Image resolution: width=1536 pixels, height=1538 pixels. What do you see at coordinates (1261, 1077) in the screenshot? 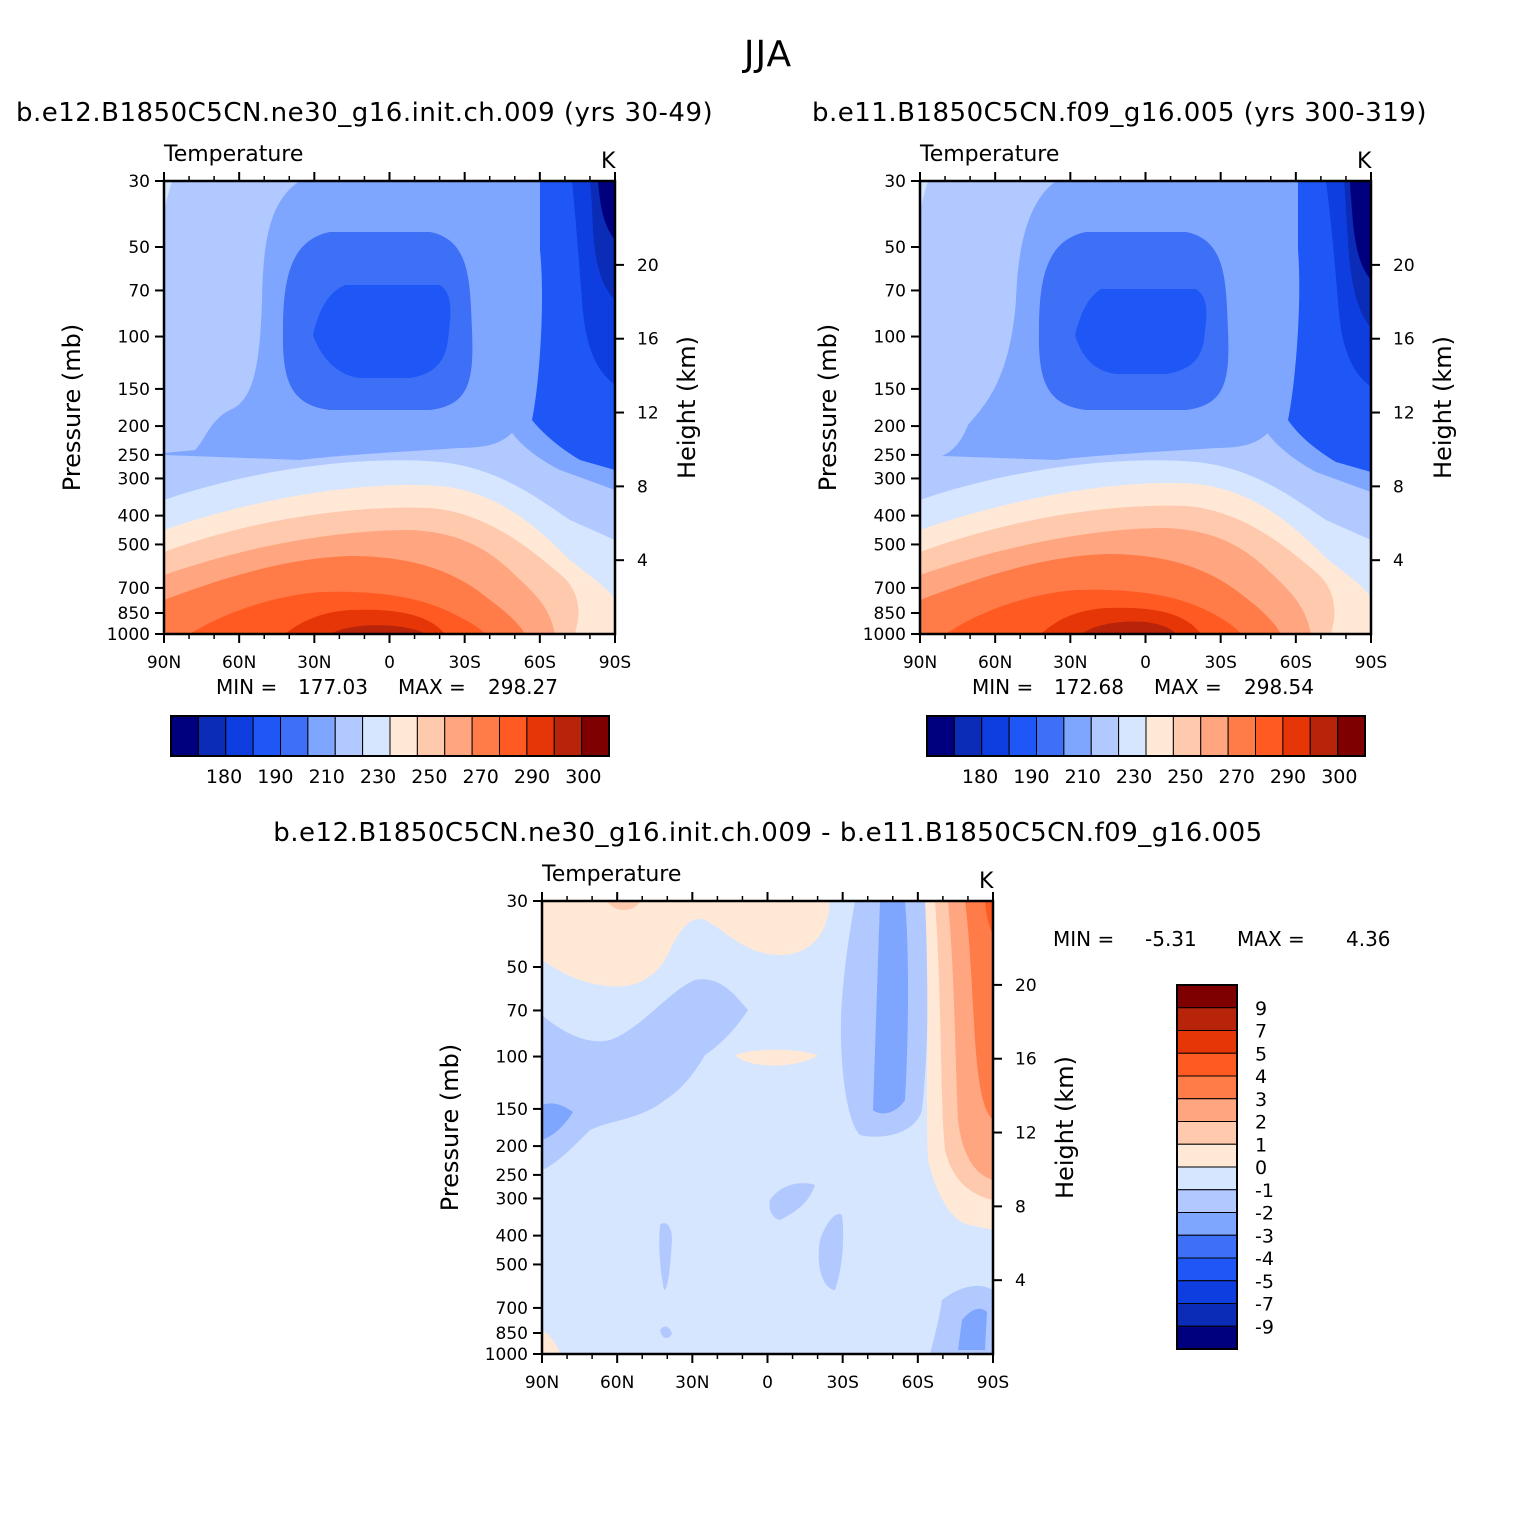
I see `colorbar-label: 4` at bounding box center [1261, 1077].